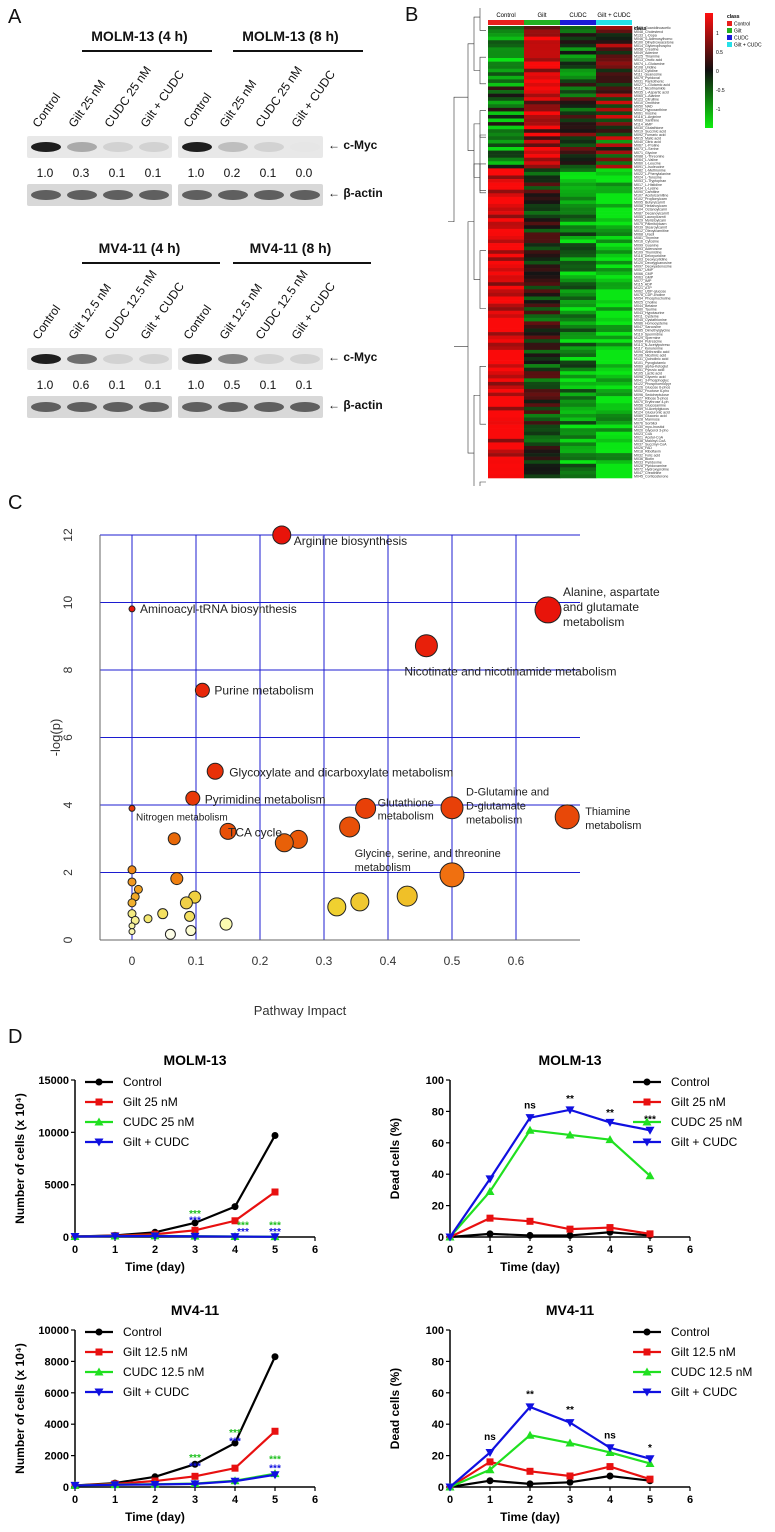  I want to click on row-label: M067_L-Proline, so click(646, 146).